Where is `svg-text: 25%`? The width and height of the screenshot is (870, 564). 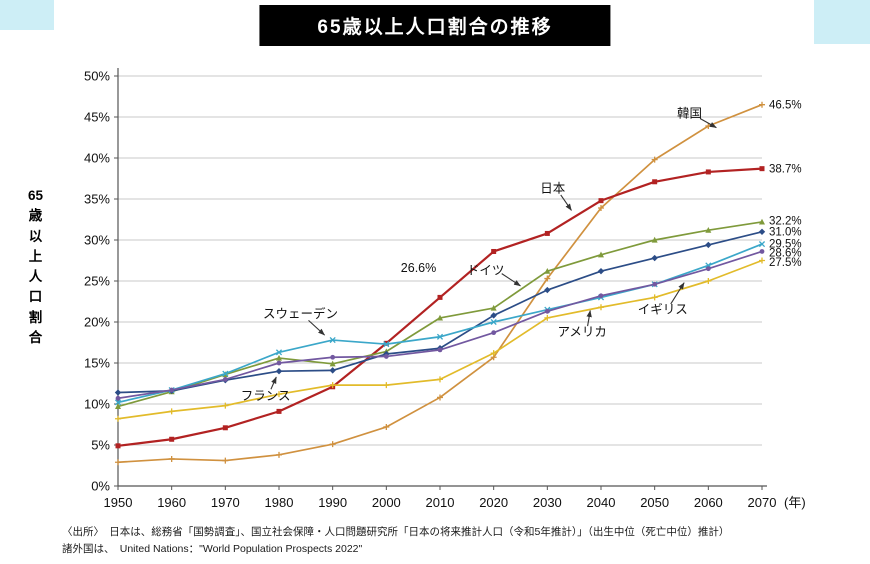
svg-text: 25% is located at coordinates (97, 281).